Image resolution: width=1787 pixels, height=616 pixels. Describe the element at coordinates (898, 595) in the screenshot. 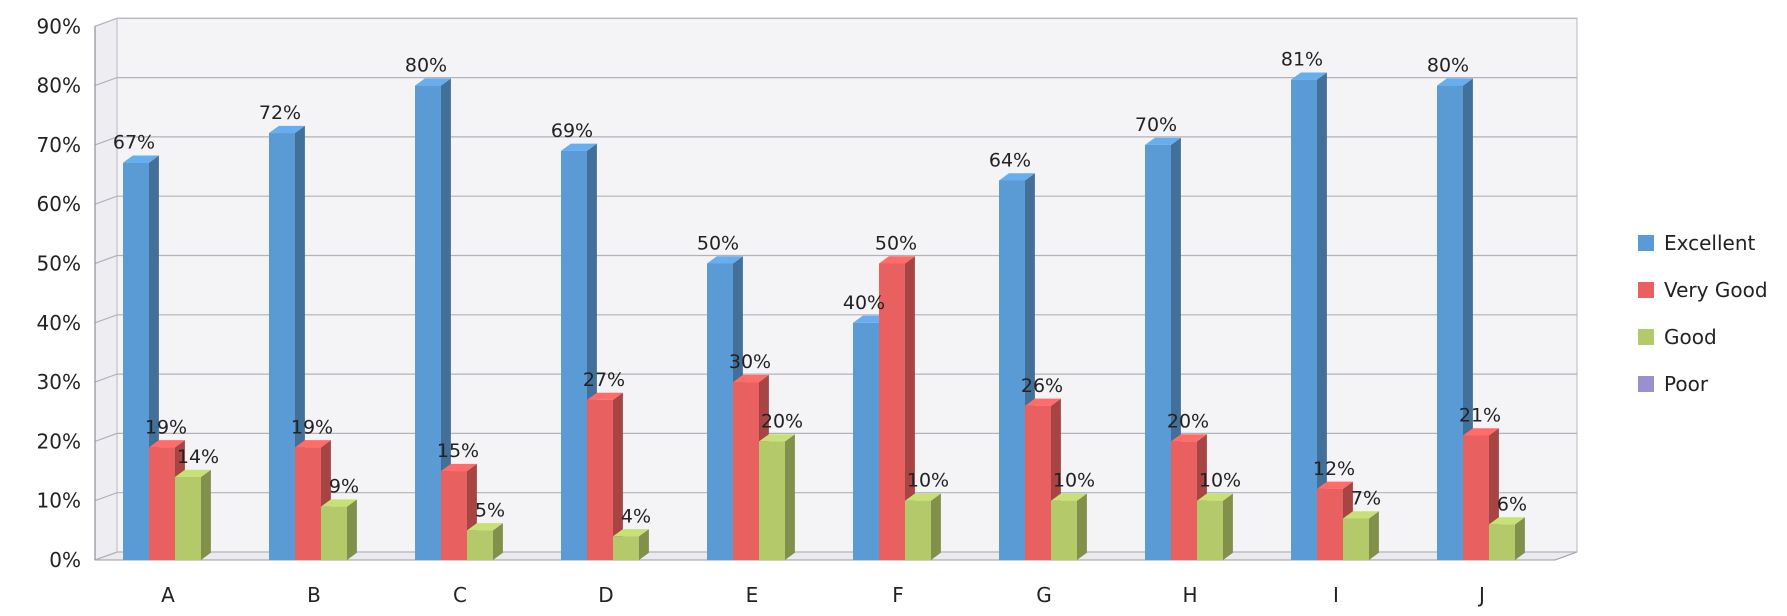

I see `x-tick-label: F` at that location.